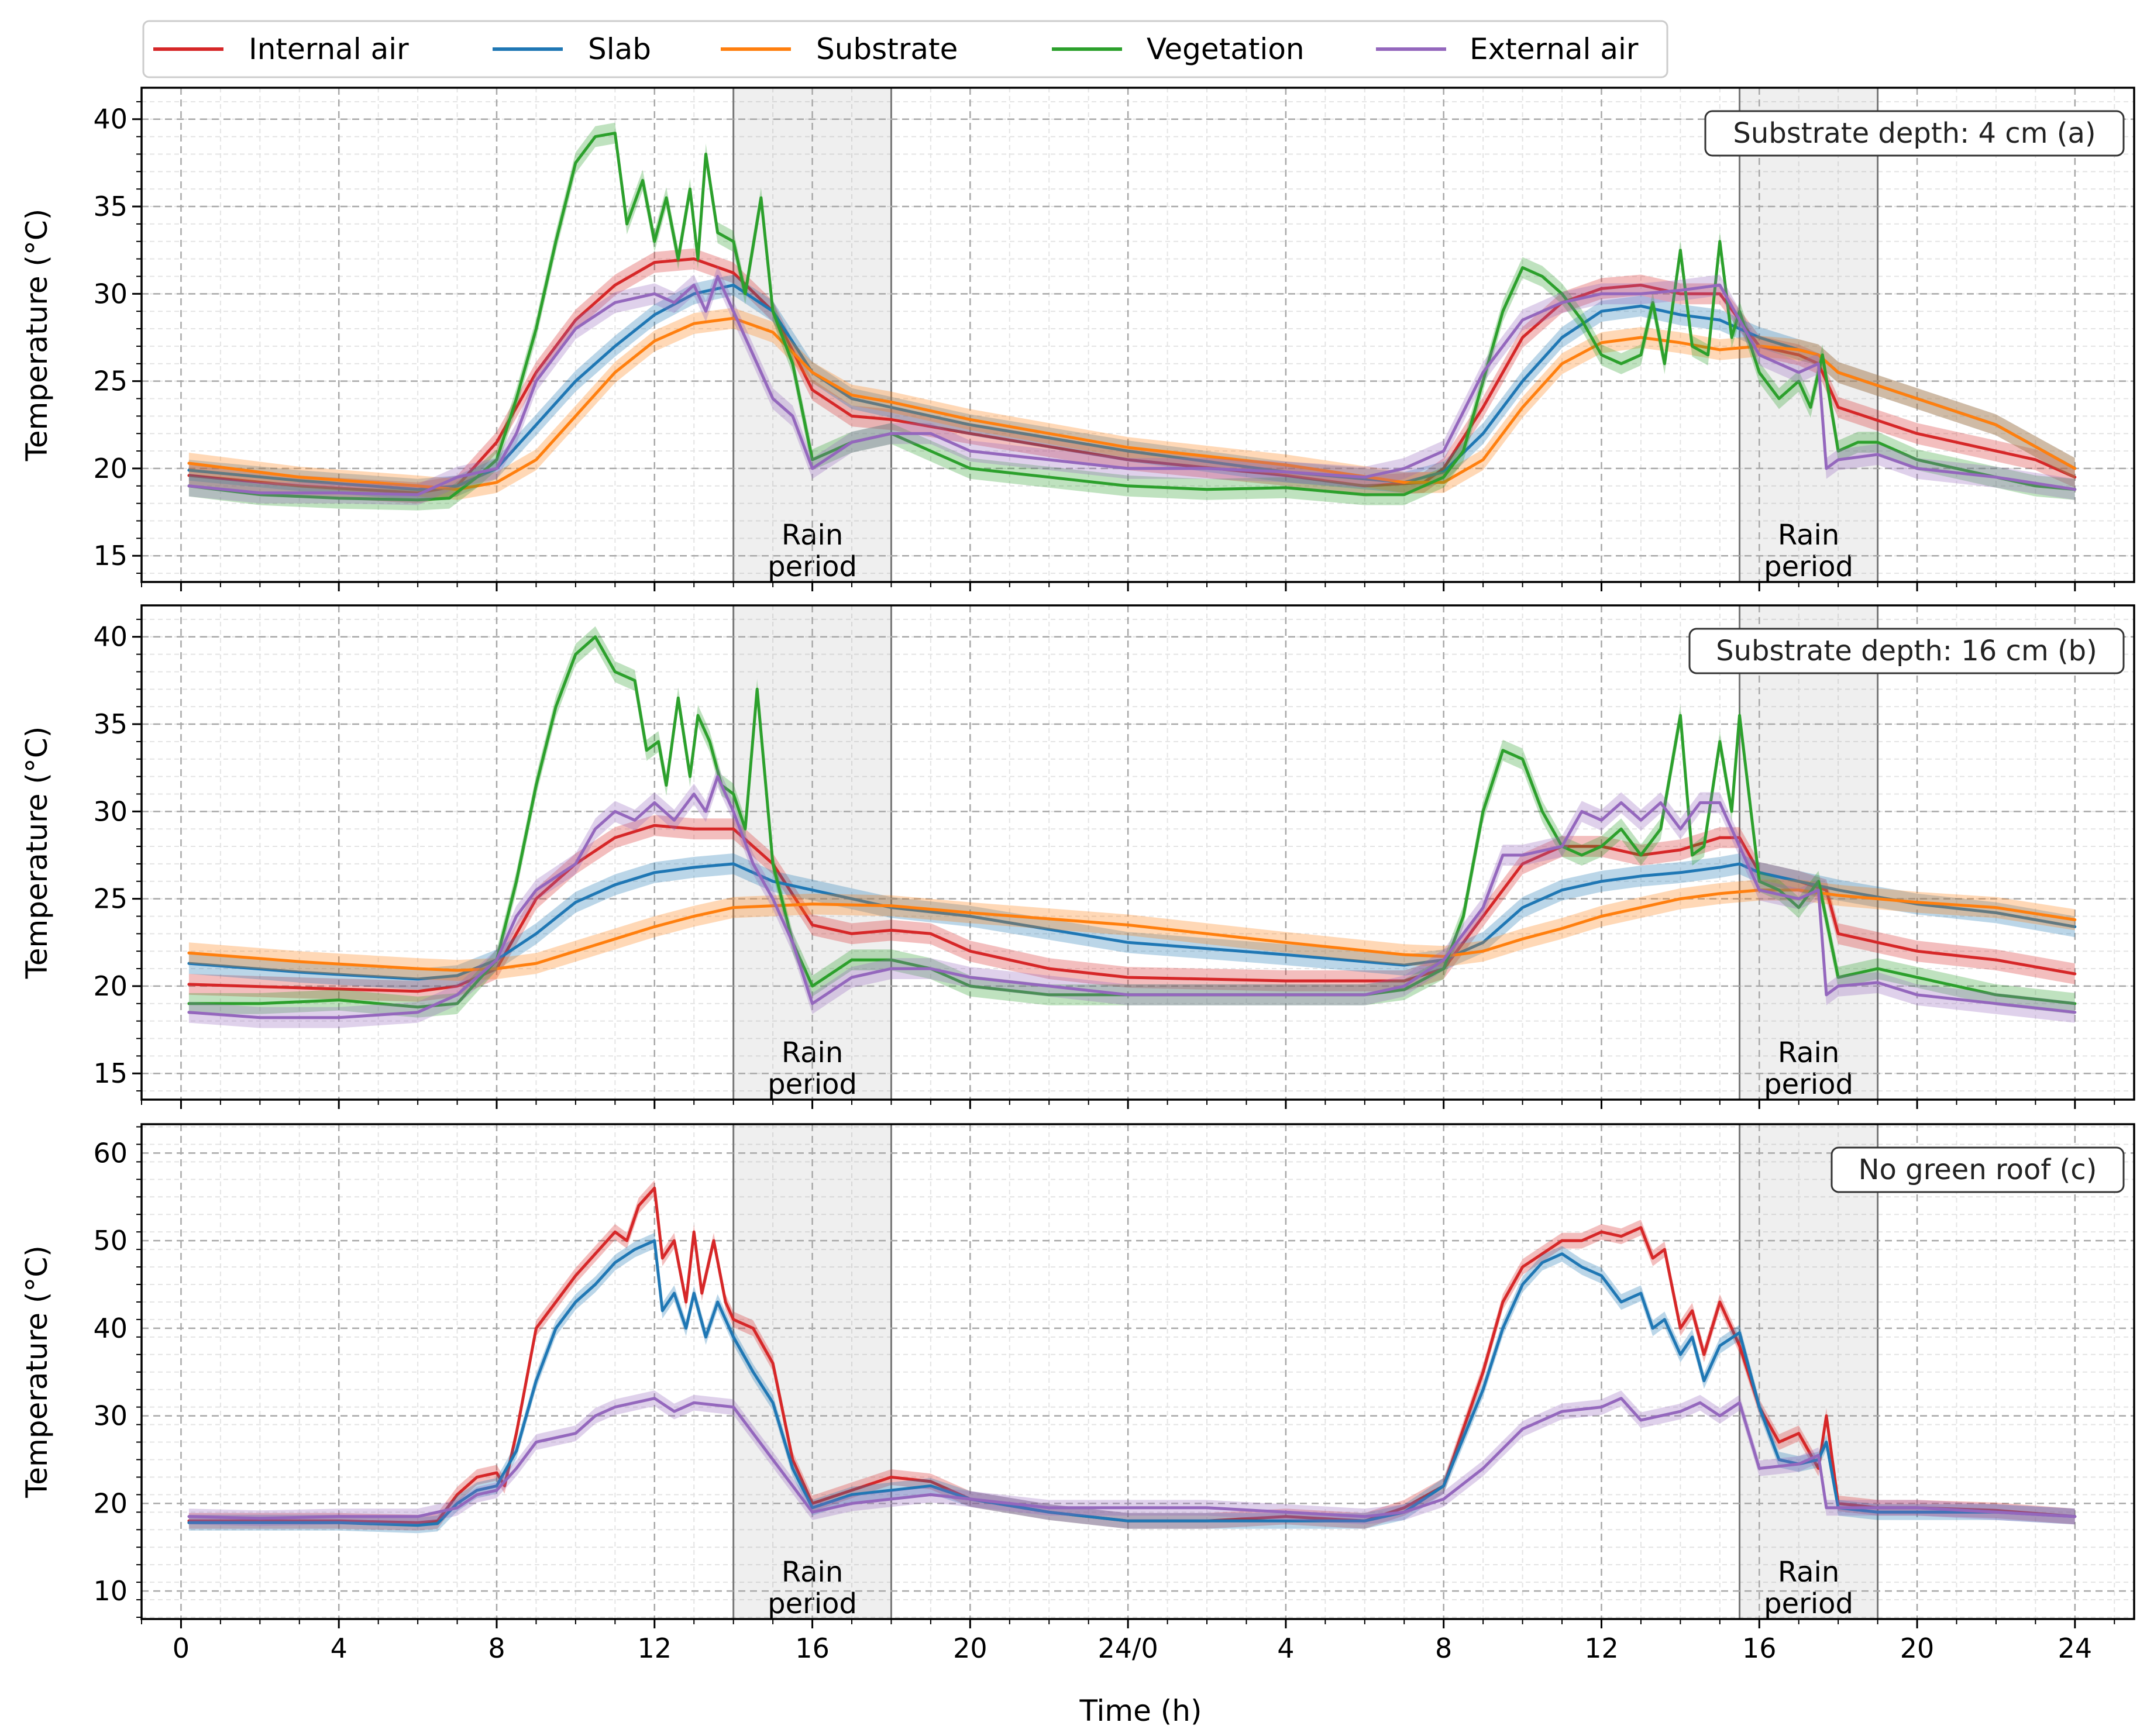 Image resolution: width=2147 pixels, height=1736 pixels. I want to click on panel-annotation: Substrate depth: 16 cm (b), so click(1907, 651).